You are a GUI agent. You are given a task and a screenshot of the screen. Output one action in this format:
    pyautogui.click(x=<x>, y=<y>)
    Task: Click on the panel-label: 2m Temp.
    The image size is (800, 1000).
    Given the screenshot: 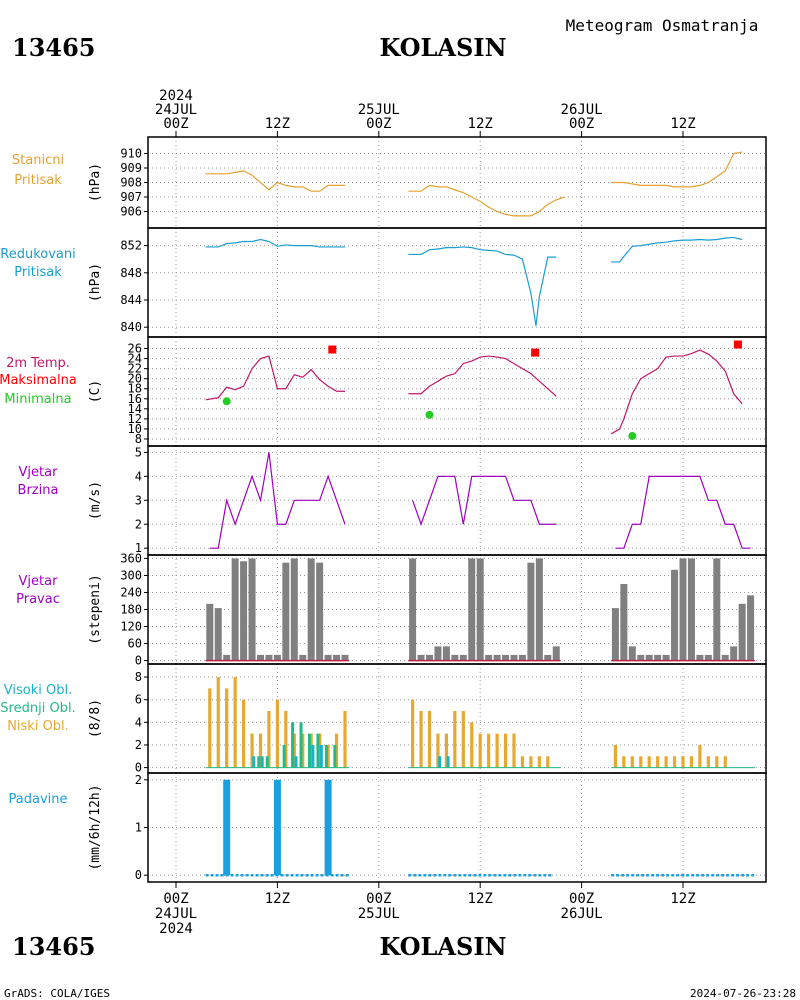 What is the action you would take?
    pyautogui.click(x=38, y=363)
    